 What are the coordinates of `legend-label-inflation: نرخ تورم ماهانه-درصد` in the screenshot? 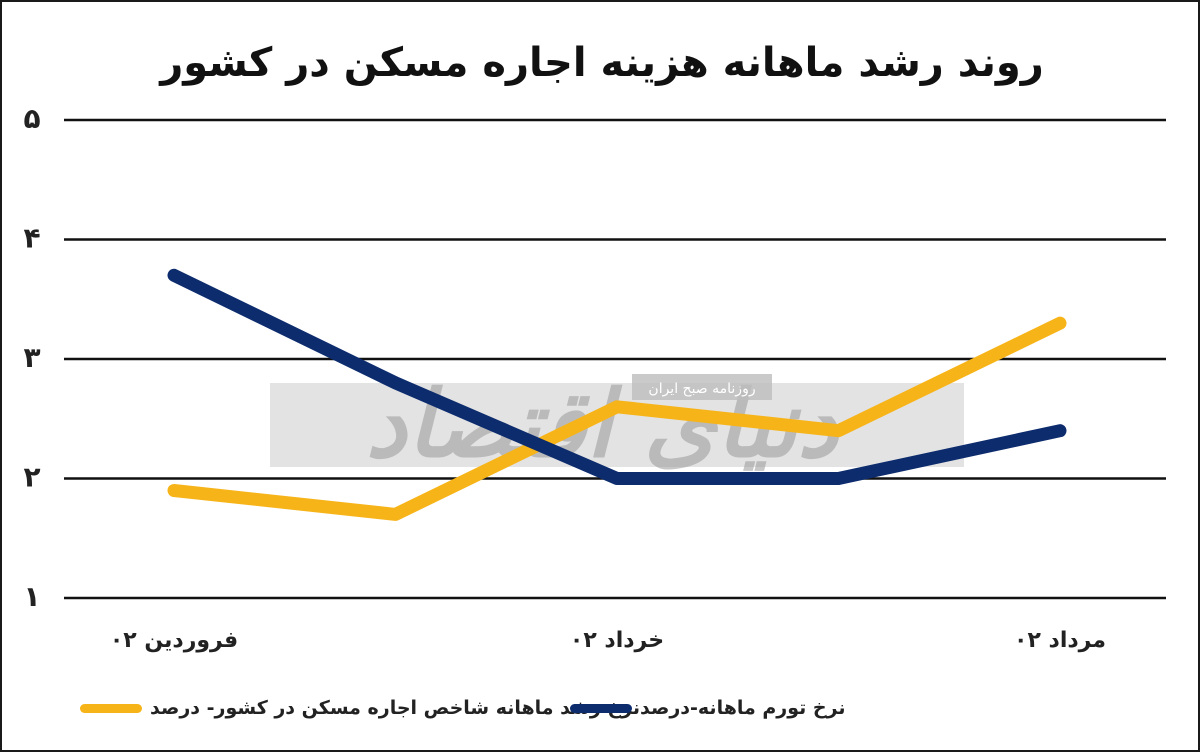 It's located at (743, 708).